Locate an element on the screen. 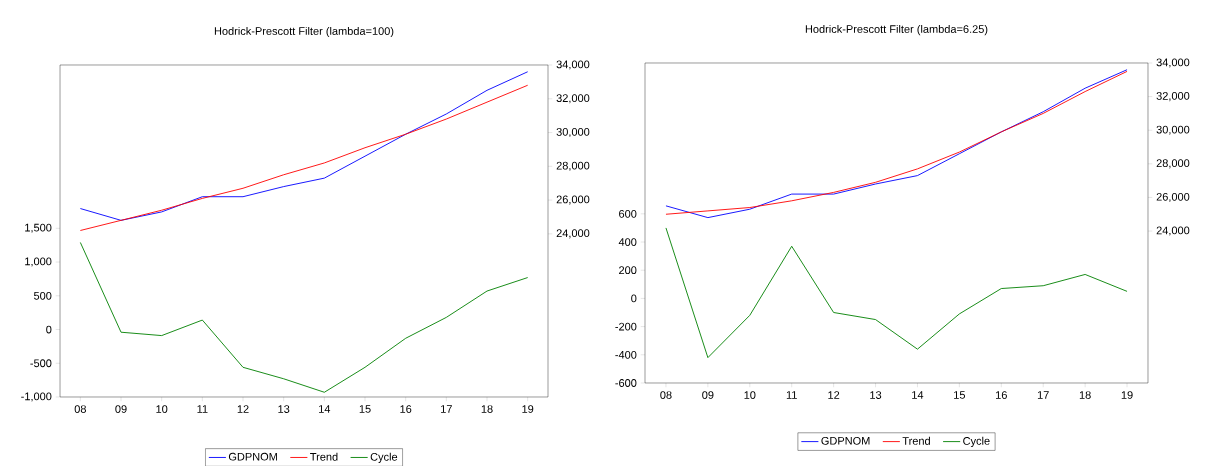  y-tick-label: -200 is located at coordinates (626, 326).